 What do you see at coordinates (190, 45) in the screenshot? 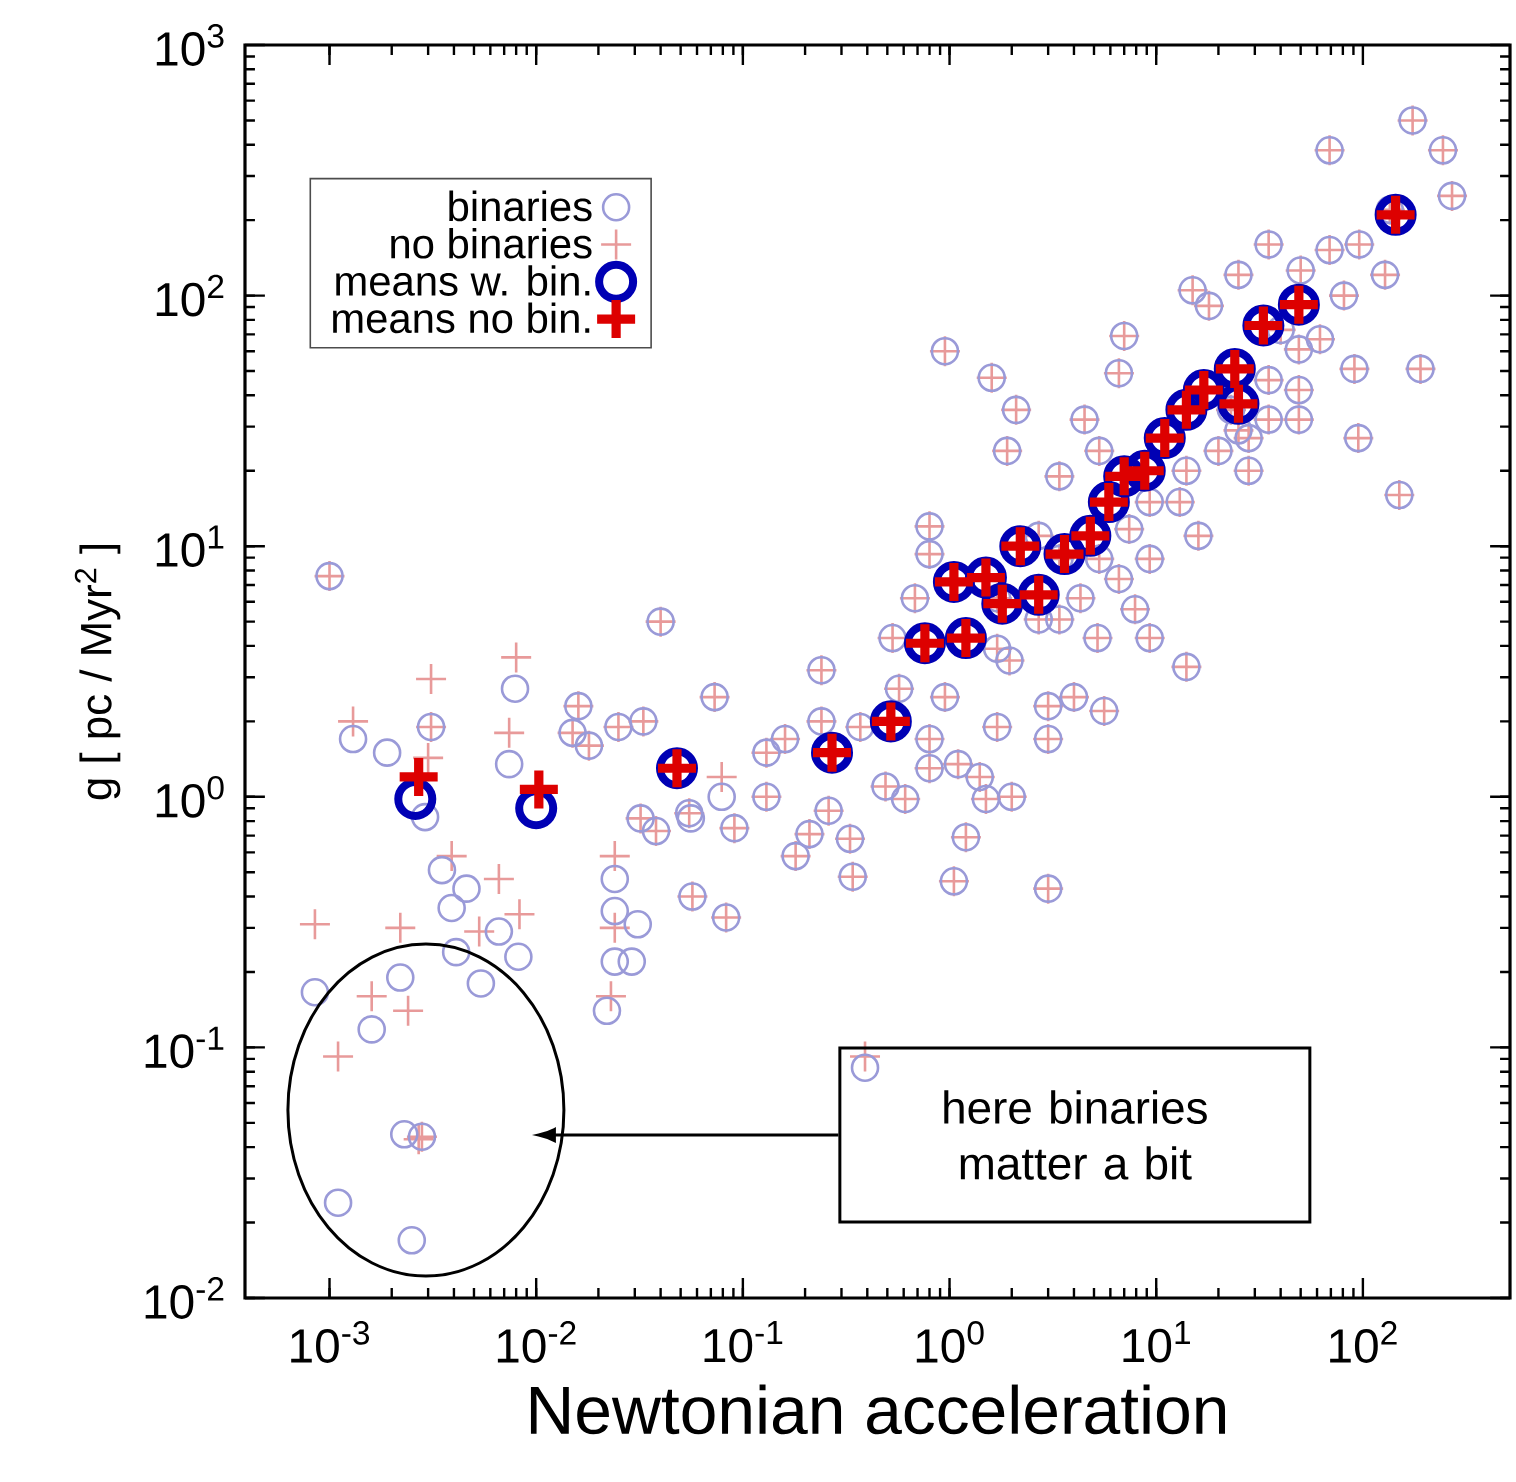
I see `y-tick-label: 10$^{3}$` at bounding box center [190, 45].